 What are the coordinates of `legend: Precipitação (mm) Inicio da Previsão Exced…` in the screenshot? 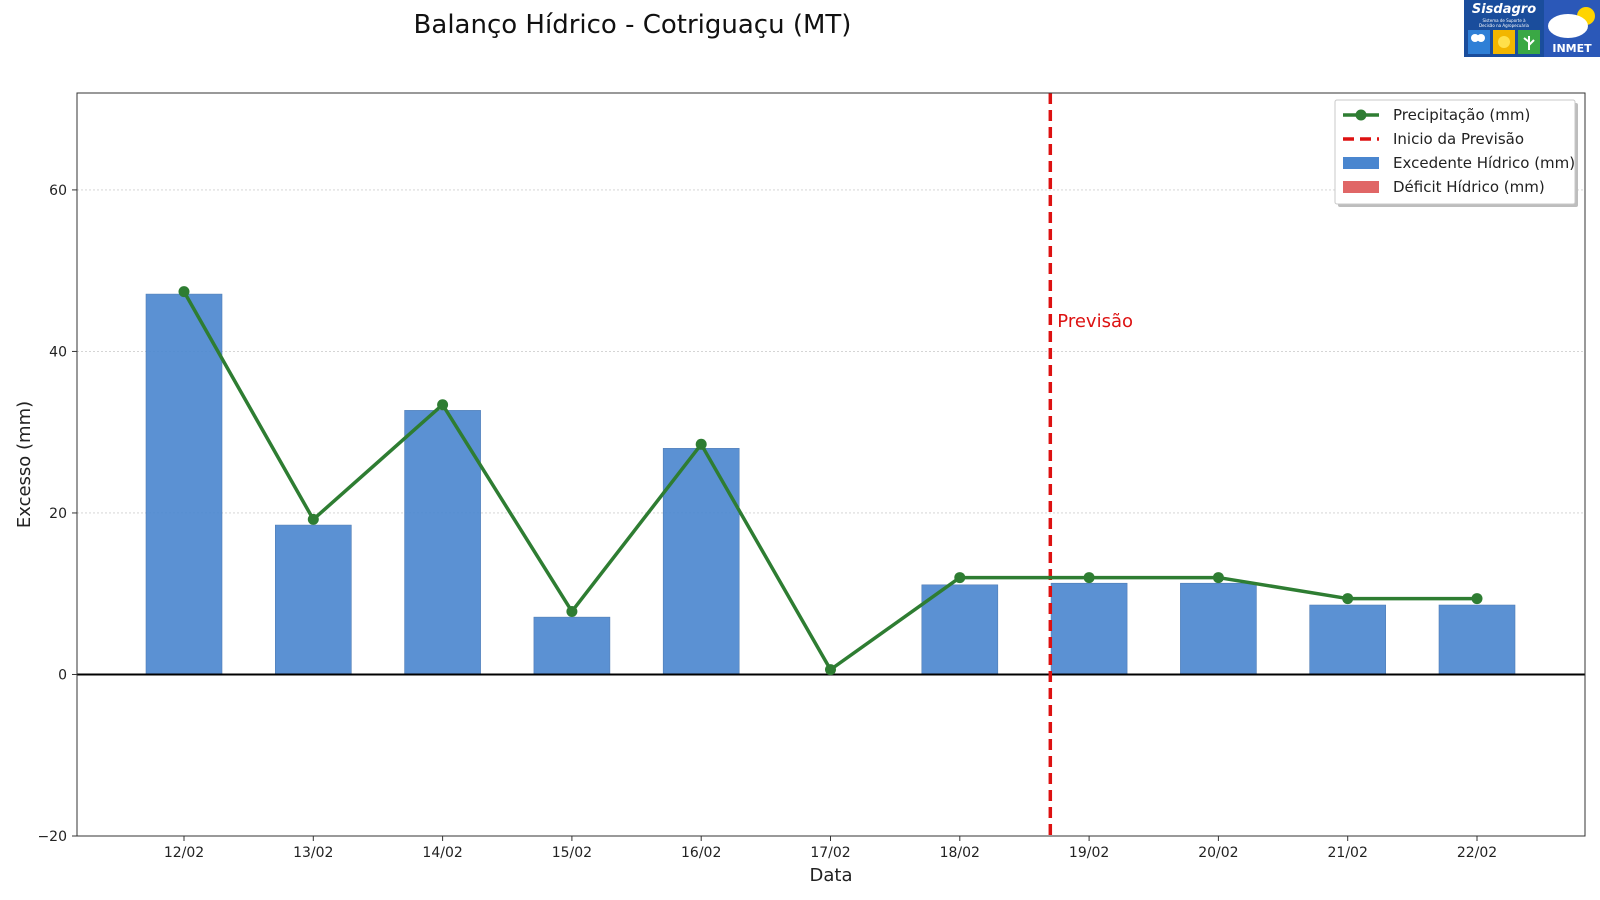 It's located at (1456, 153).